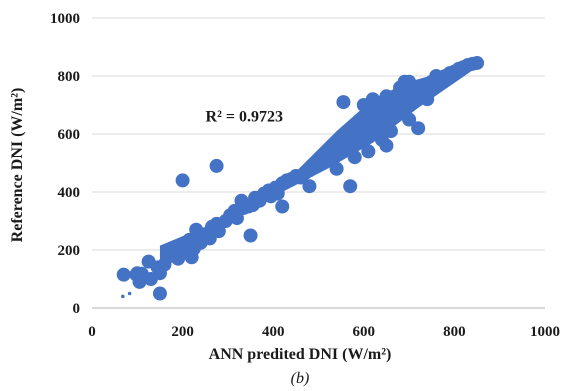 The height and width of the screenshot is (391, 568). I want to click on x-tick-label: 800, so click(454, 332).